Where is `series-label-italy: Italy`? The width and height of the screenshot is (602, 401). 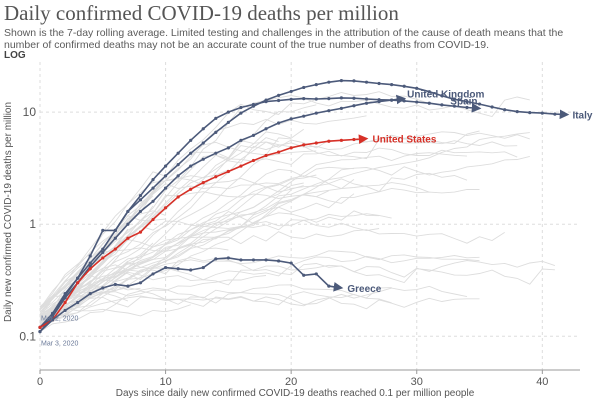
series-label-italy: Italy is located at coordinates (582, 116).